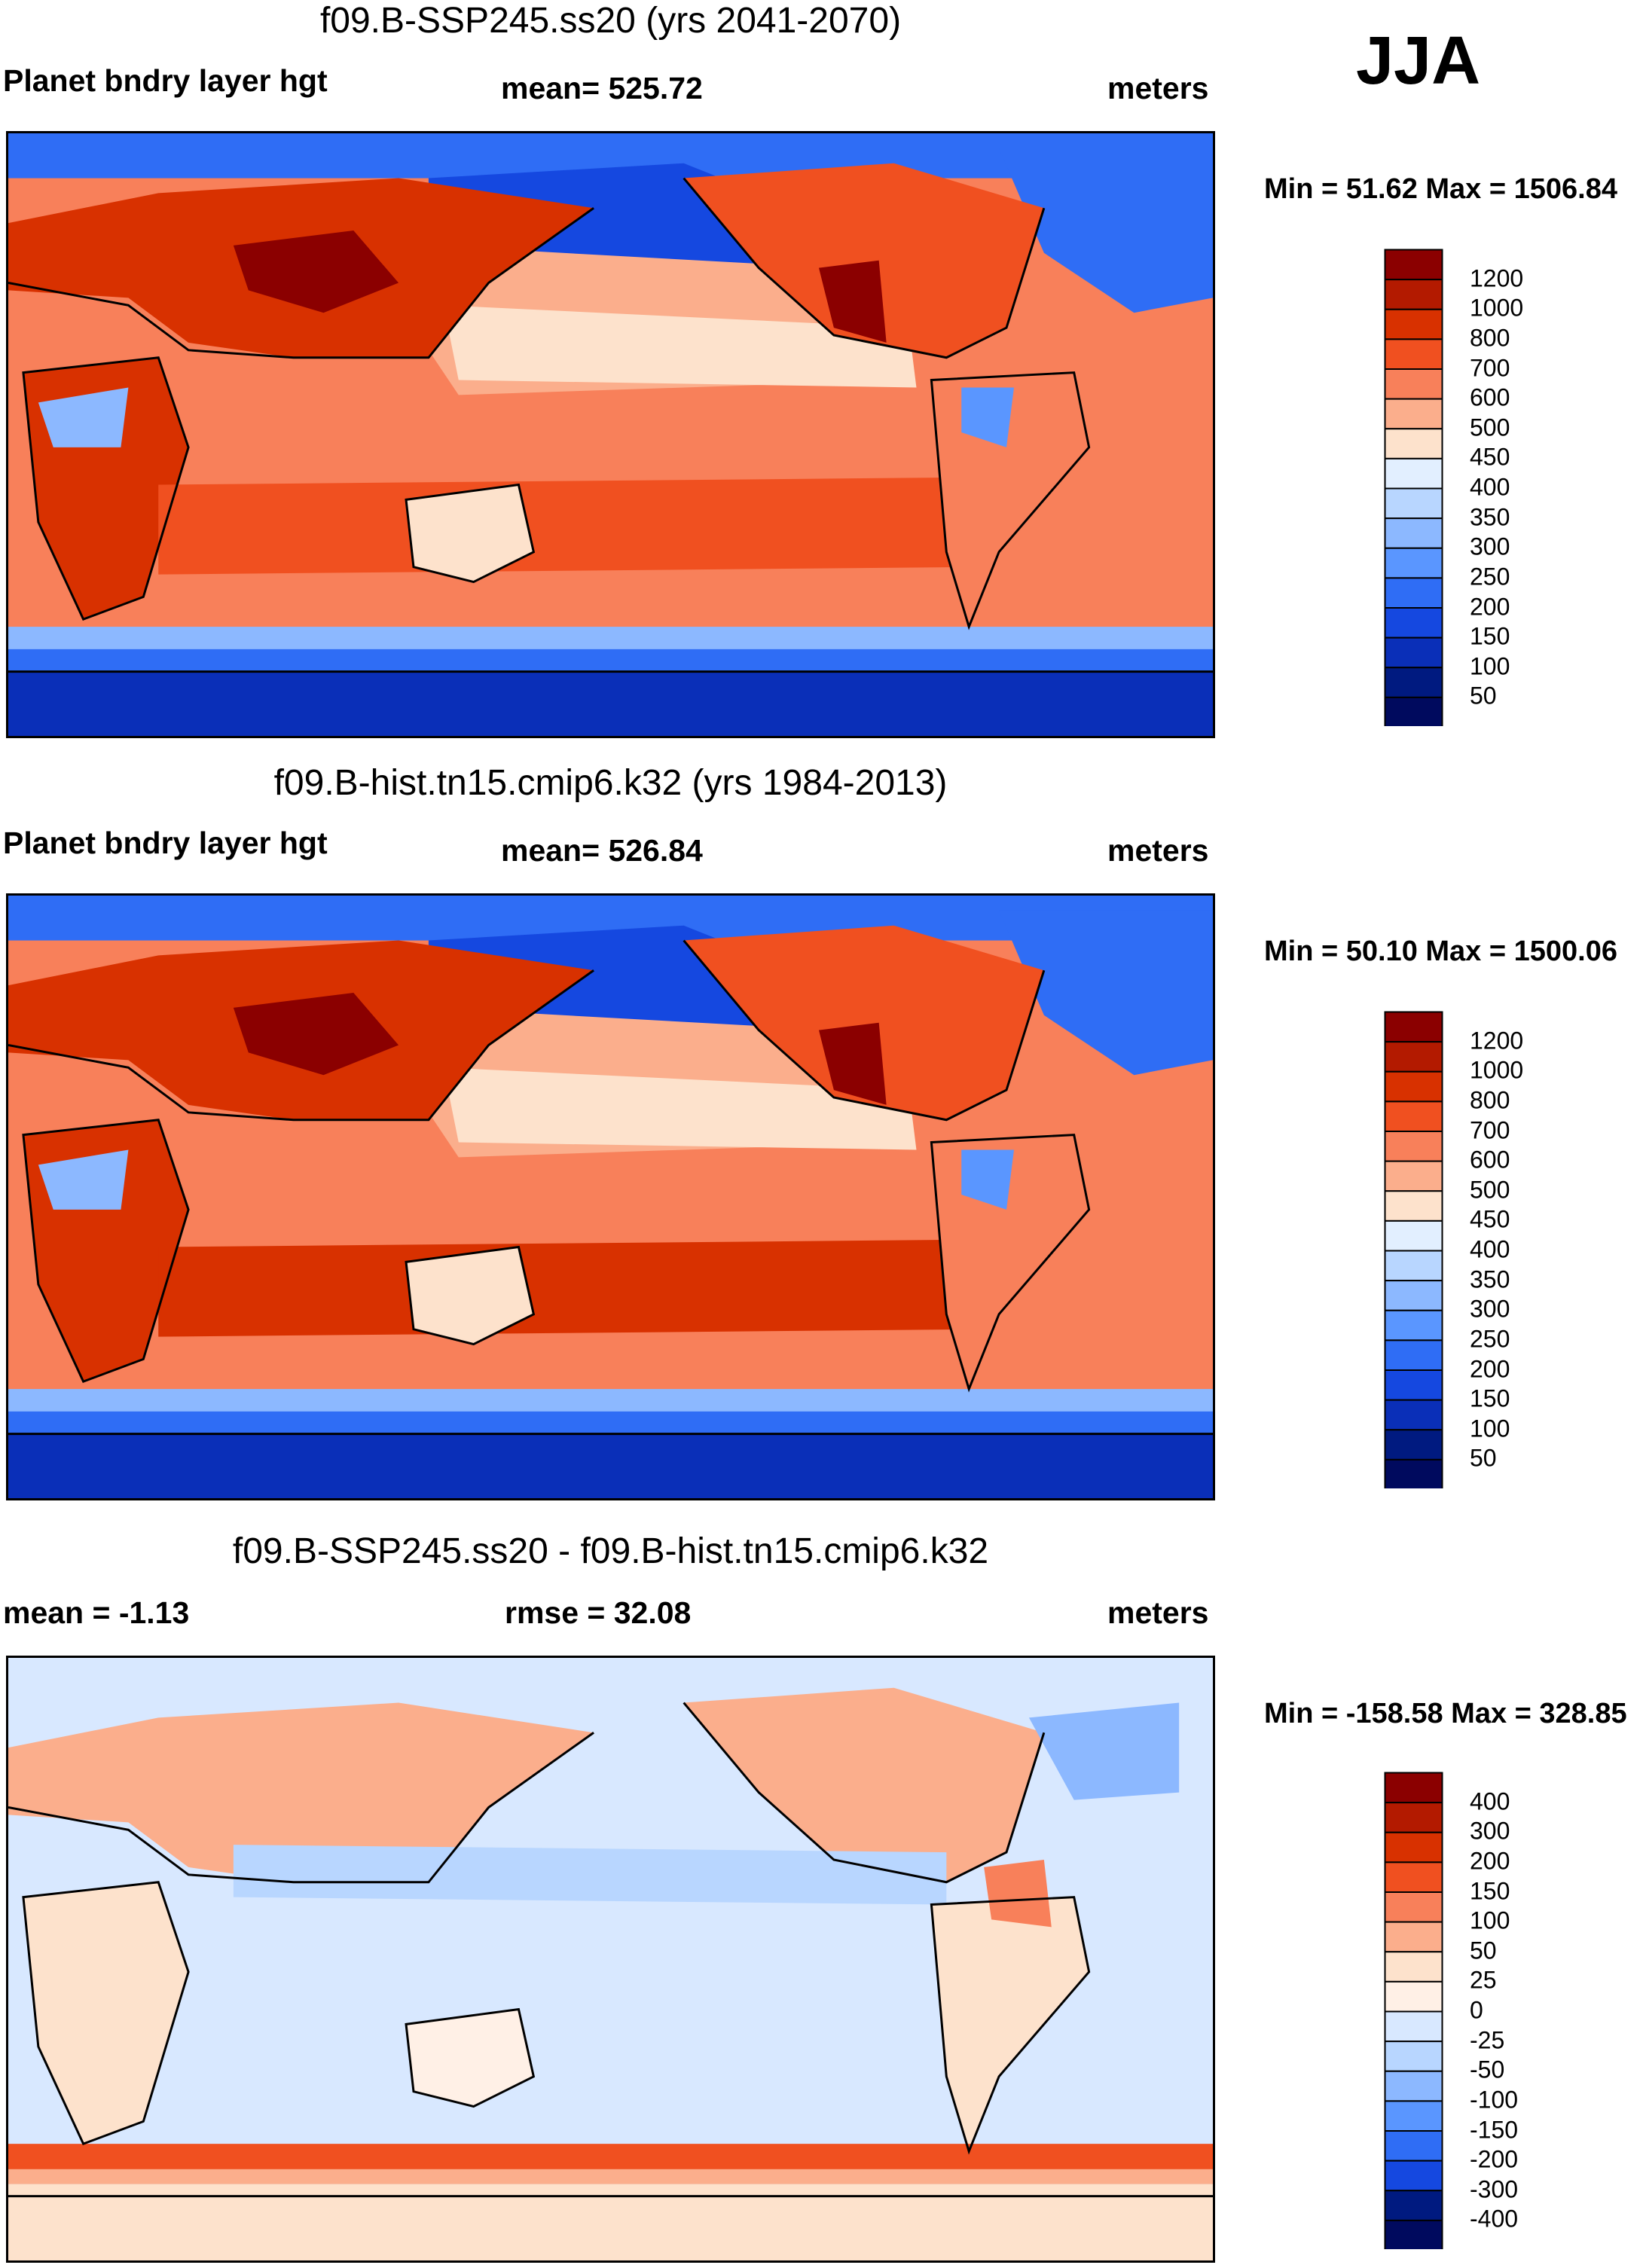  I want to click on central-asia-max, so click(316, 1034).